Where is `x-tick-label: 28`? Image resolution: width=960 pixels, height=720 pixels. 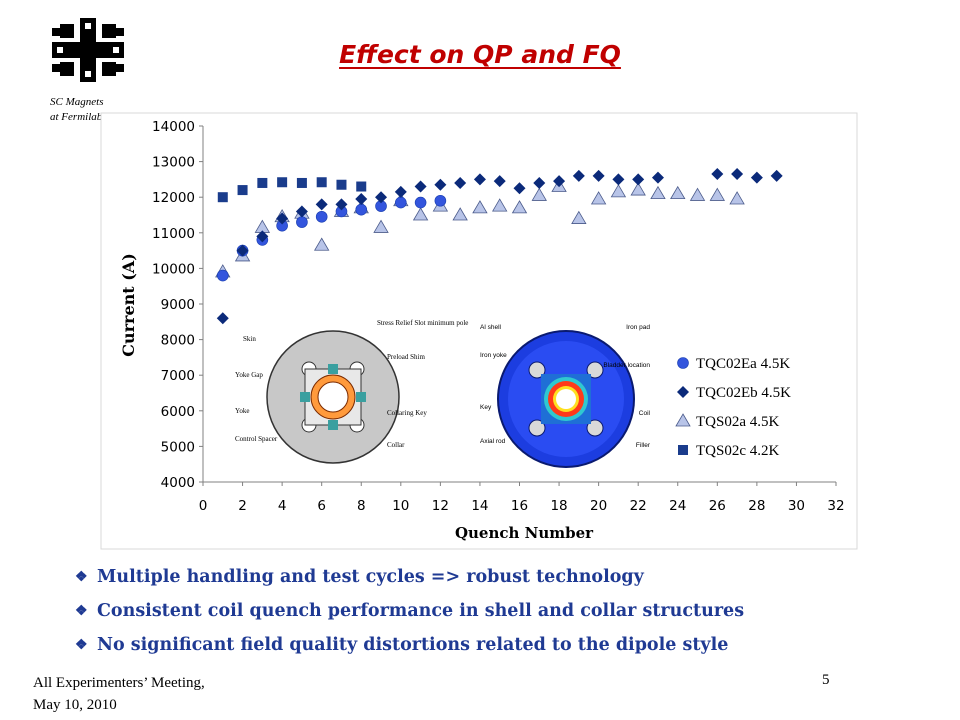
x-tick-label: 28 is located at coordinates (756, 506).